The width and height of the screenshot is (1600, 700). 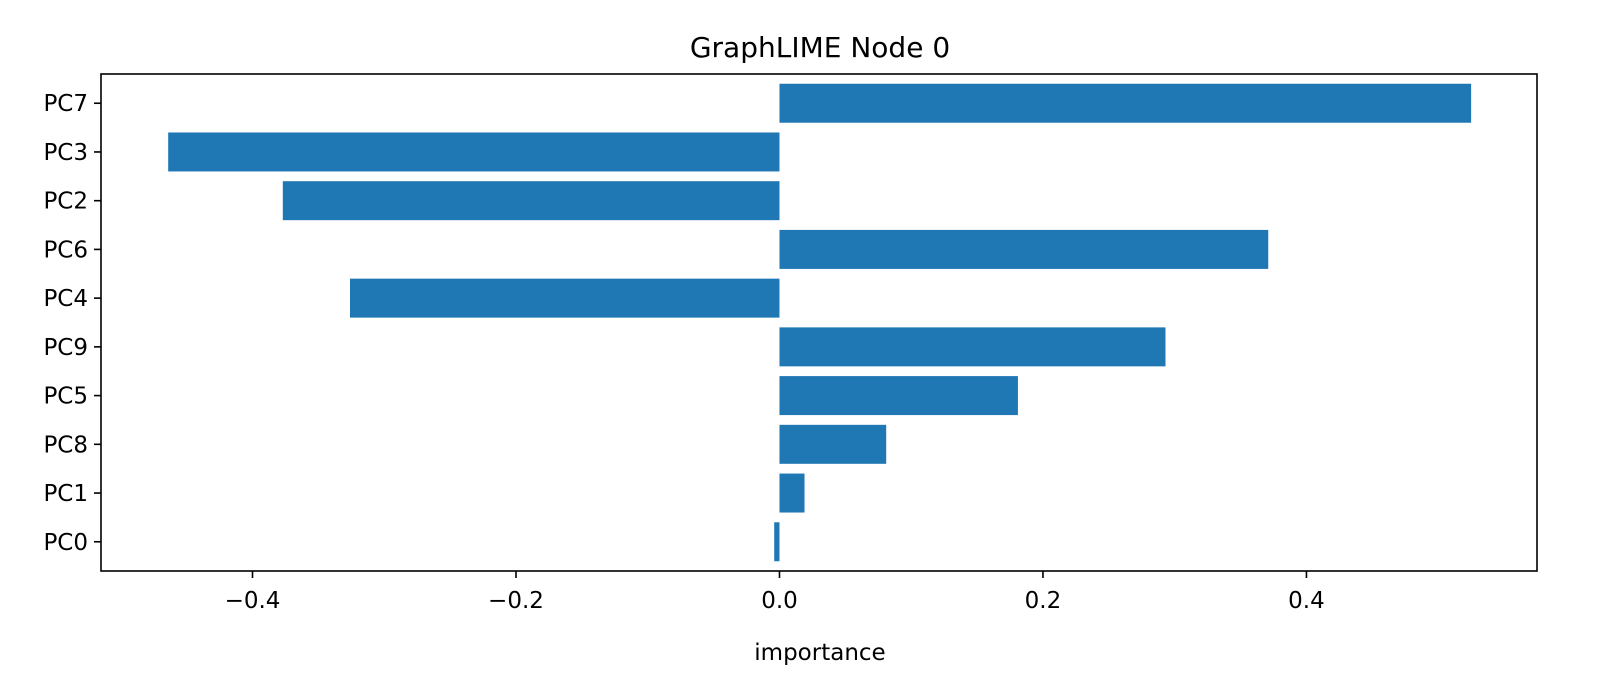 I want to click on bar-pc9, so click(x=972, y=347).